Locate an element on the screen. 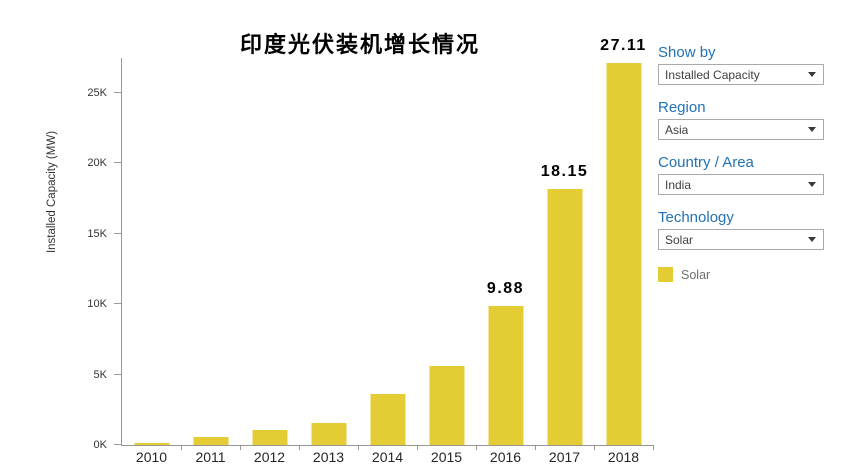 This screenshot has width=855, height=476. filter-group-technology: Technology Solar is located at coordinates (741, 229).